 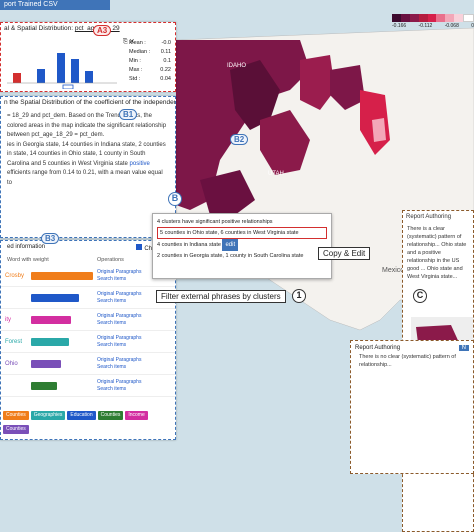 I want to click on keyword-row: ity Original Paragraphs Search items, so click(x=88, y=320).